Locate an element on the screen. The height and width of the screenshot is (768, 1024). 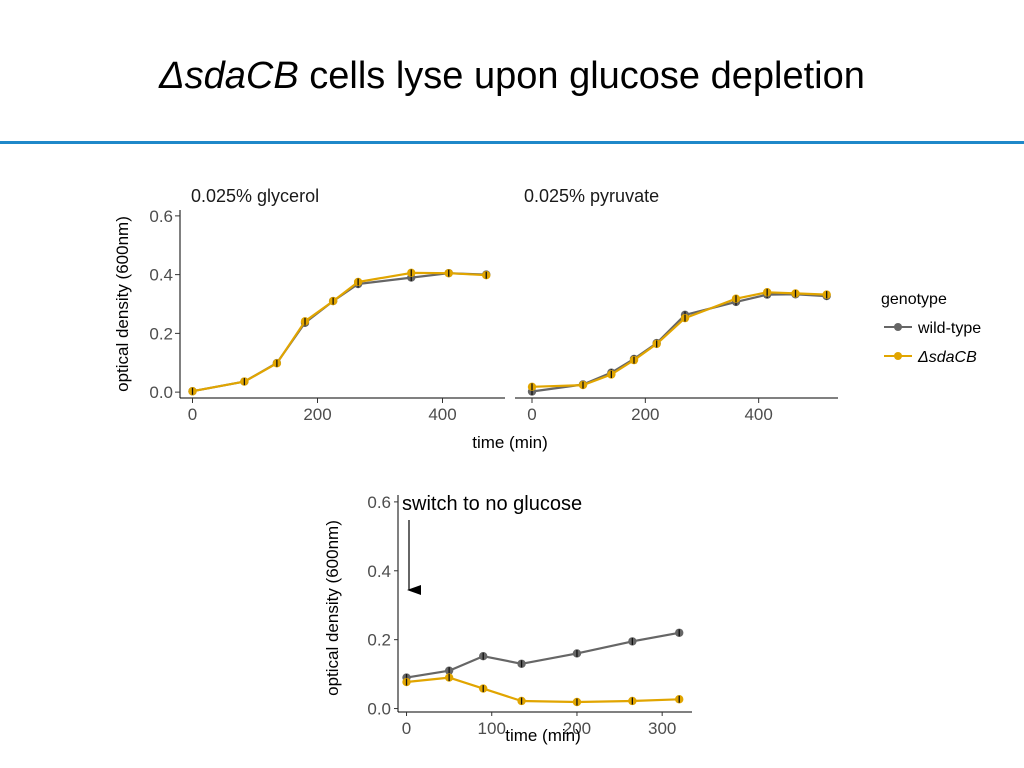
y-axis-title-bottom: optical density (600nm) is located at coordinates (332, 608).